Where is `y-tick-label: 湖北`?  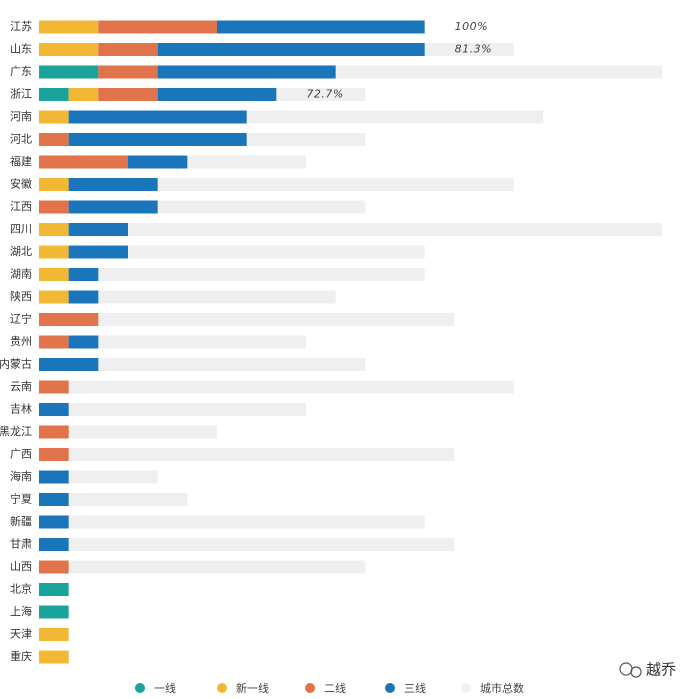 y-tick-label: 湖北 is located at coordinates (21, 251).